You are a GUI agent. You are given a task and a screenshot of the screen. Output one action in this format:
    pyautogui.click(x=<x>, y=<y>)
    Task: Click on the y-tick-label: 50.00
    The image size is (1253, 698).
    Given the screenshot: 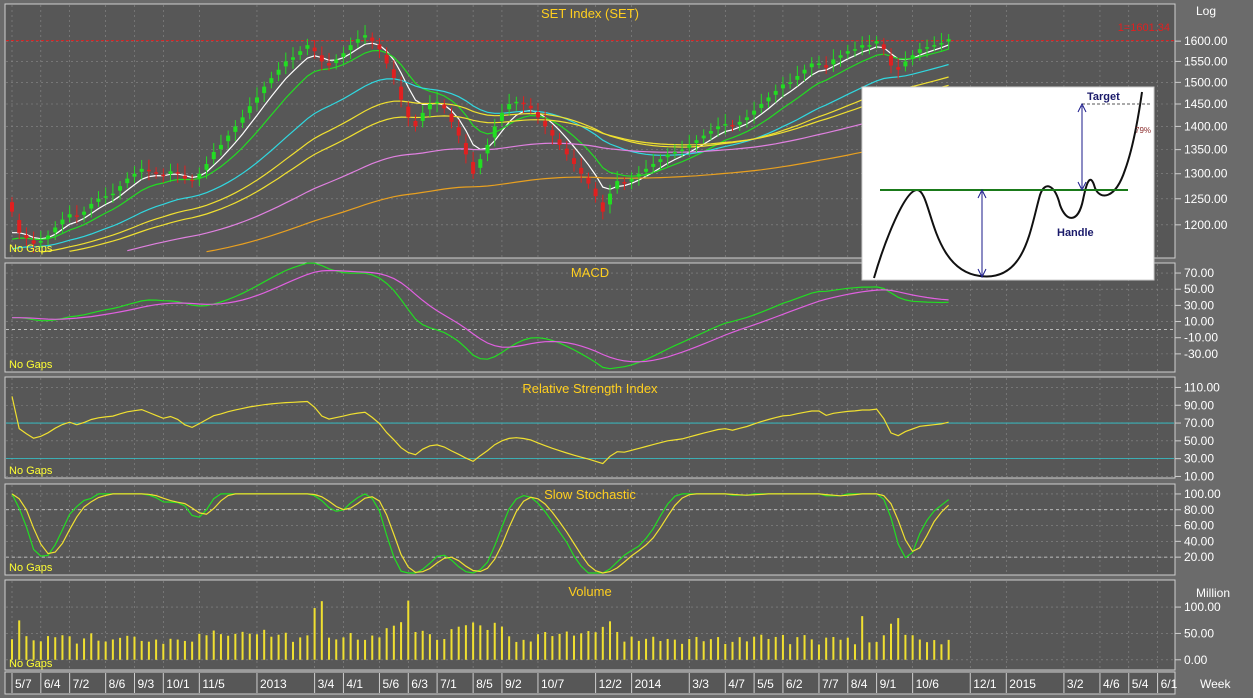 What is the action you would take?
    pyautogui.click(x=1199, y=289)
    